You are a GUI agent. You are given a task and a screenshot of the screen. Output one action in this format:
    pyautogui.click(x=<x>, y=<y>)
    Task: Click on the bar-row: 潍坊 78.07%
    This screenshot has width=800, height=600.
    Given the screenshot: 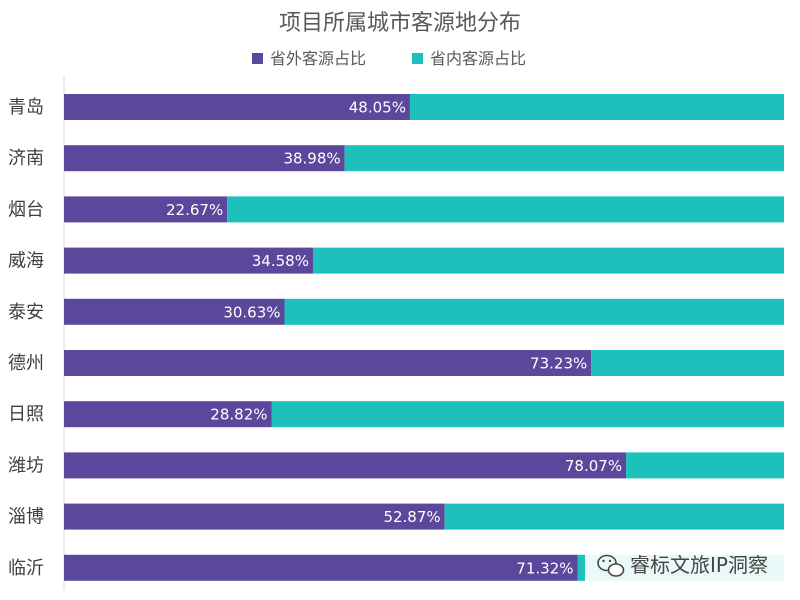 What is the action you would take?
    pyautogui.click(x=396, y=465)
    